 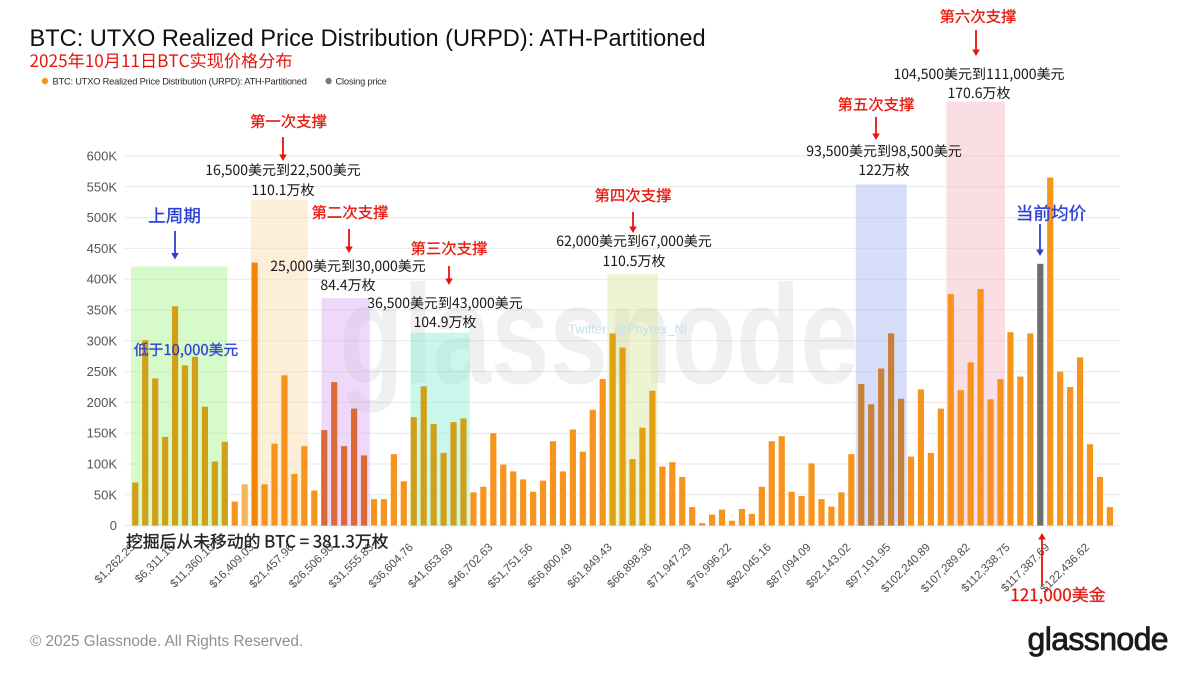 What do you see at coordinates (113, 525) in the screenshot?
I see `svg-text: 0` at bounding box center [113, 525].